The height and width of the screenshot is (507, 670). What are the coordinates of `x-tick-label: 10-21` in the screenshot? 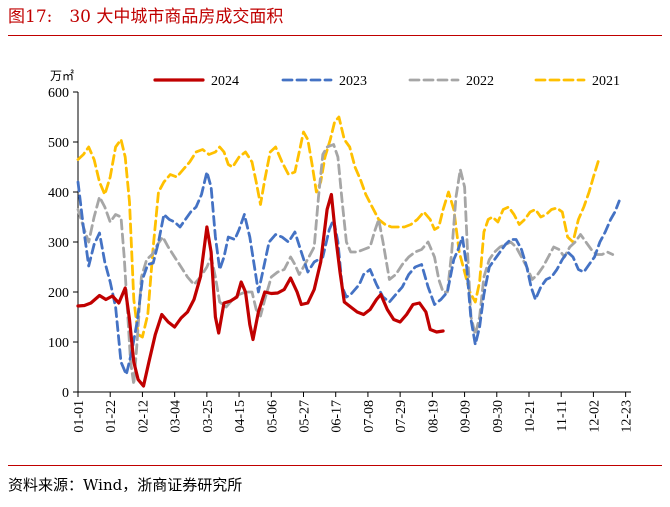 It's located at (530, 416).